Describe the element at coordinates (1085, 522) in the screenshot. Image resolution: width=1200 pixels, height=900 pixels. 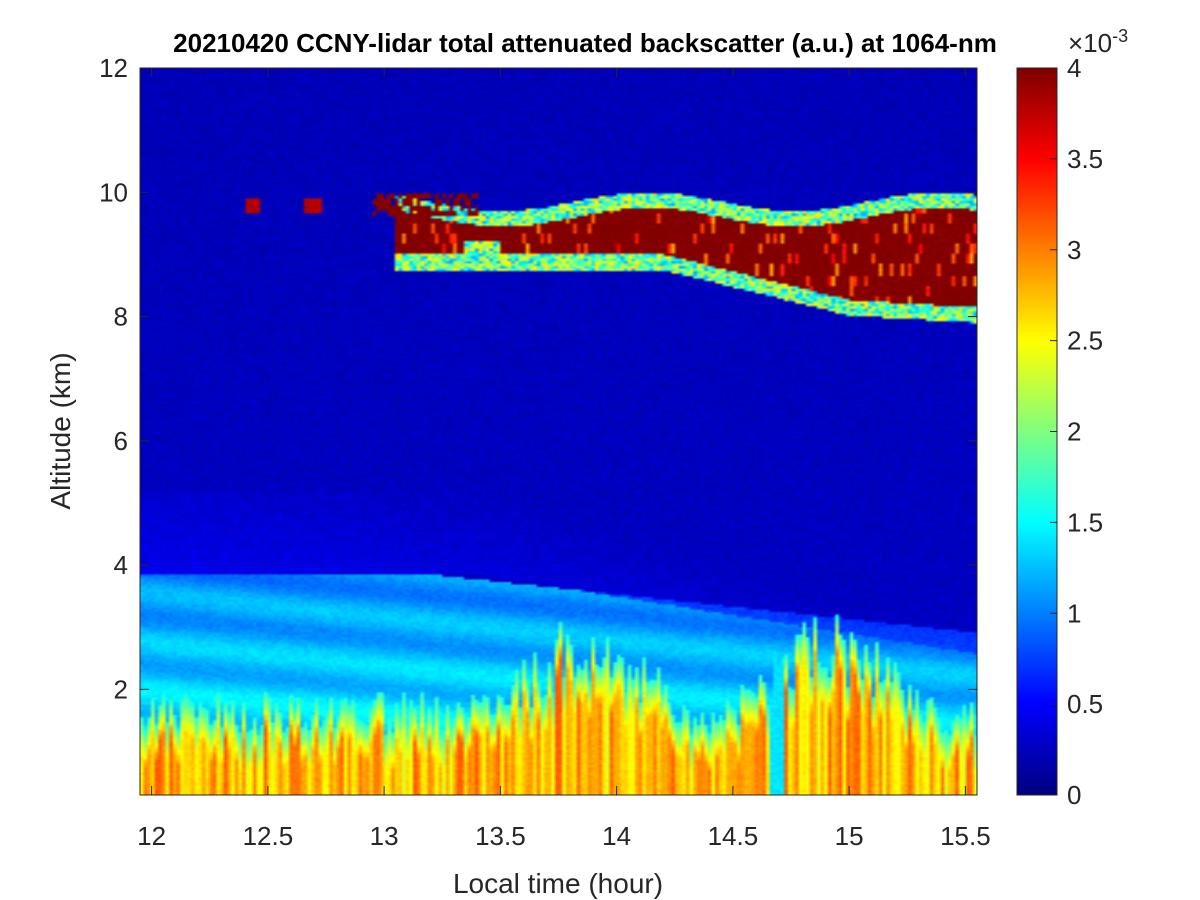
I see `colorbar-tick-label: 1.5` at that location.